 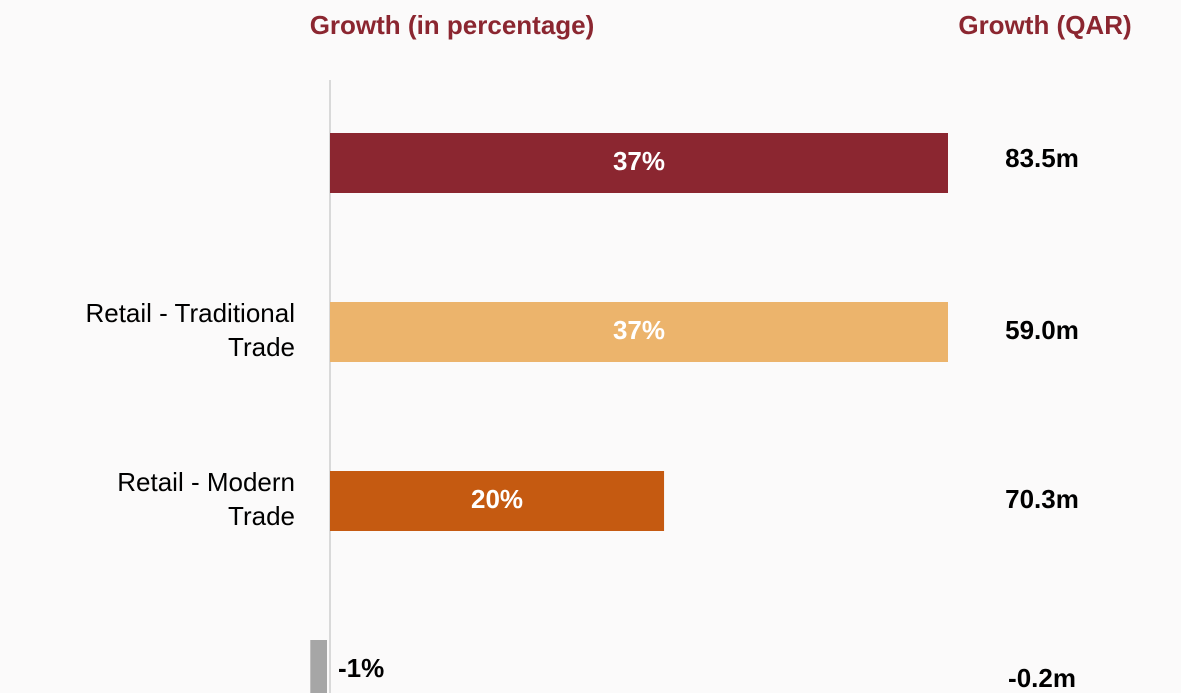 What do you see at coordinates (1042, 678) in the screenshot?
I see `qar-value: -0.2m` at bounding box center [1042, 678].